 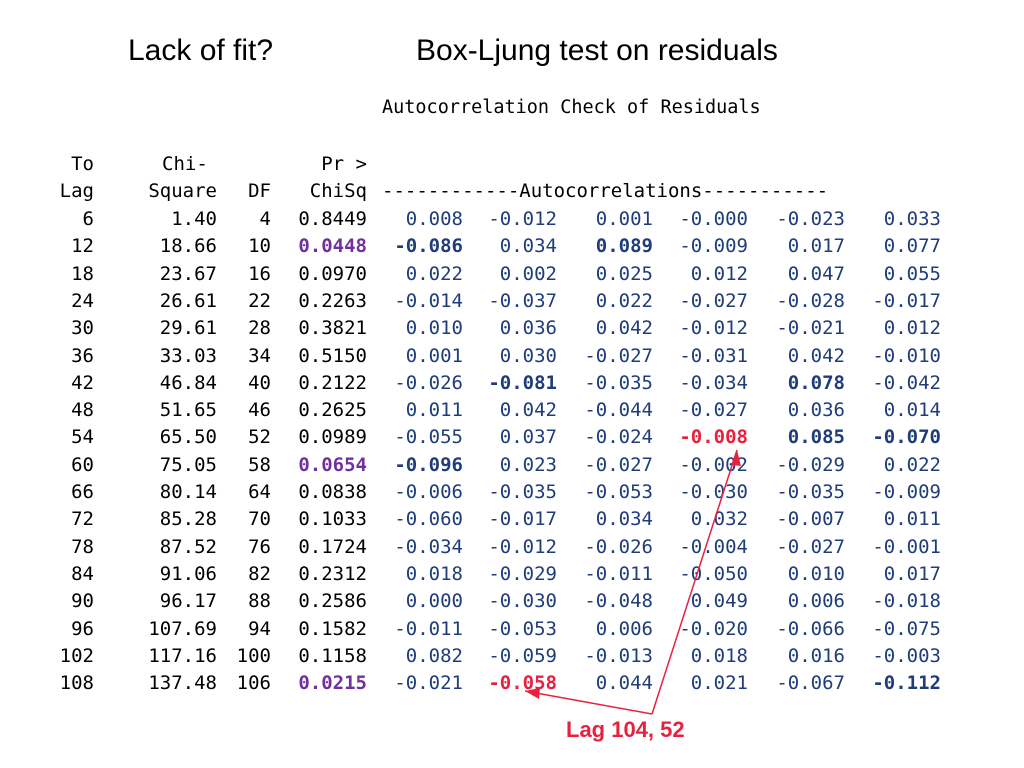 I want to click on cell-lag: 90, so click(x=82, y=601).